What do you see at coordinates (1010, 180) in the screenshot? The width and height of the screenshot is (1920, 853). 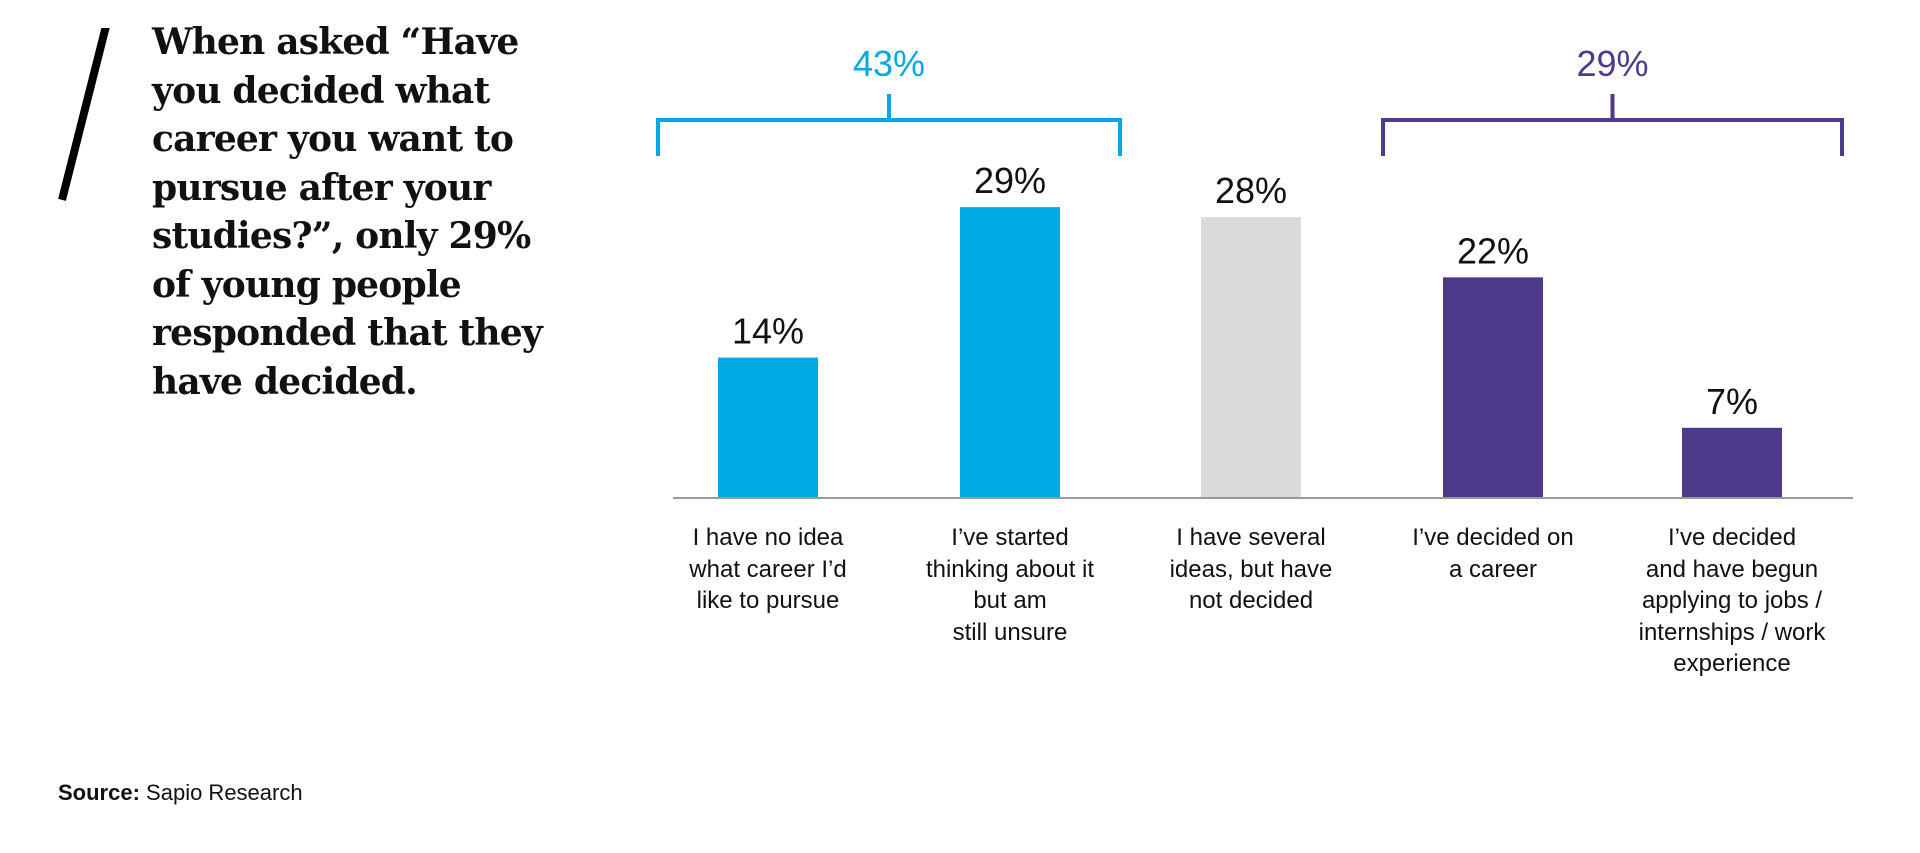 I see `bar-value-label-2: 29%` at bounding box center [1010, 180].